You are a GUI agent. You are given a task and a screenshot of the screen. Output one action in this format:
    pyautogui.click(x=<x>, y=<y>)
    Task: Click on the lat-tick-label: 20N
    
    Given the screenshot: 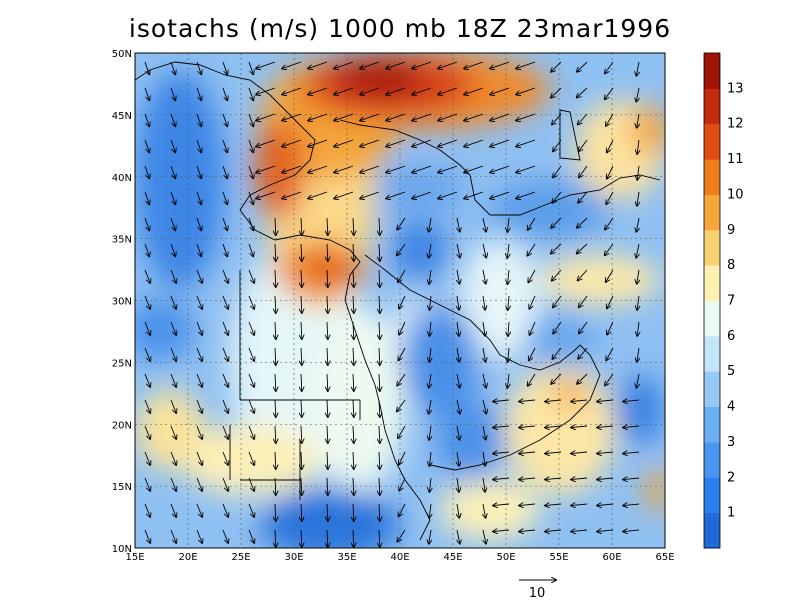 What is the action you would take?
    pyautogui.click(x=122, y=425)
    